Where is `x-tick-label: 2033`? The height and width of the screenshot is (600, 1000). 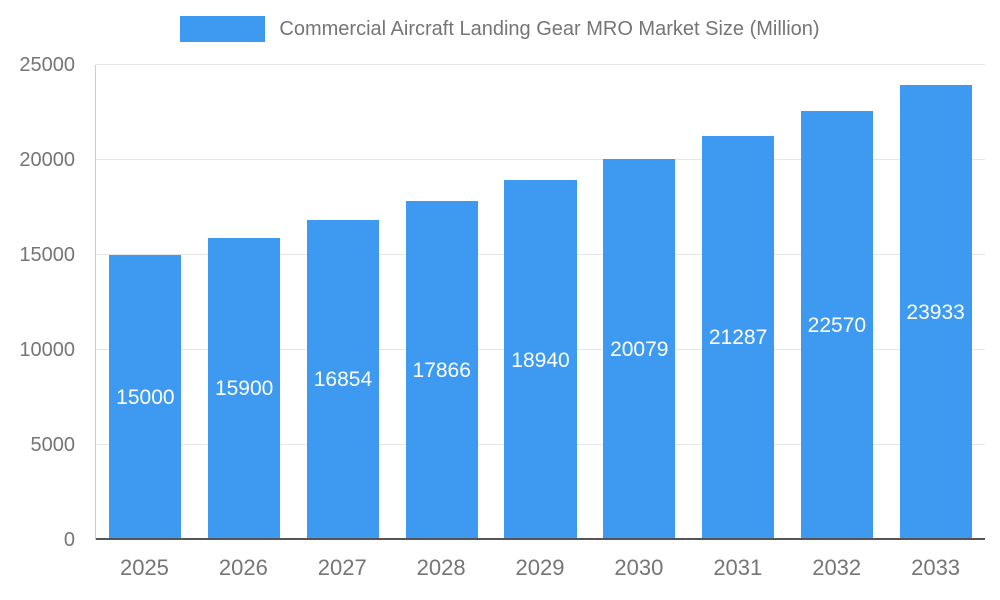
x-tick-label: 2033 is located at coordinates (936, 567).